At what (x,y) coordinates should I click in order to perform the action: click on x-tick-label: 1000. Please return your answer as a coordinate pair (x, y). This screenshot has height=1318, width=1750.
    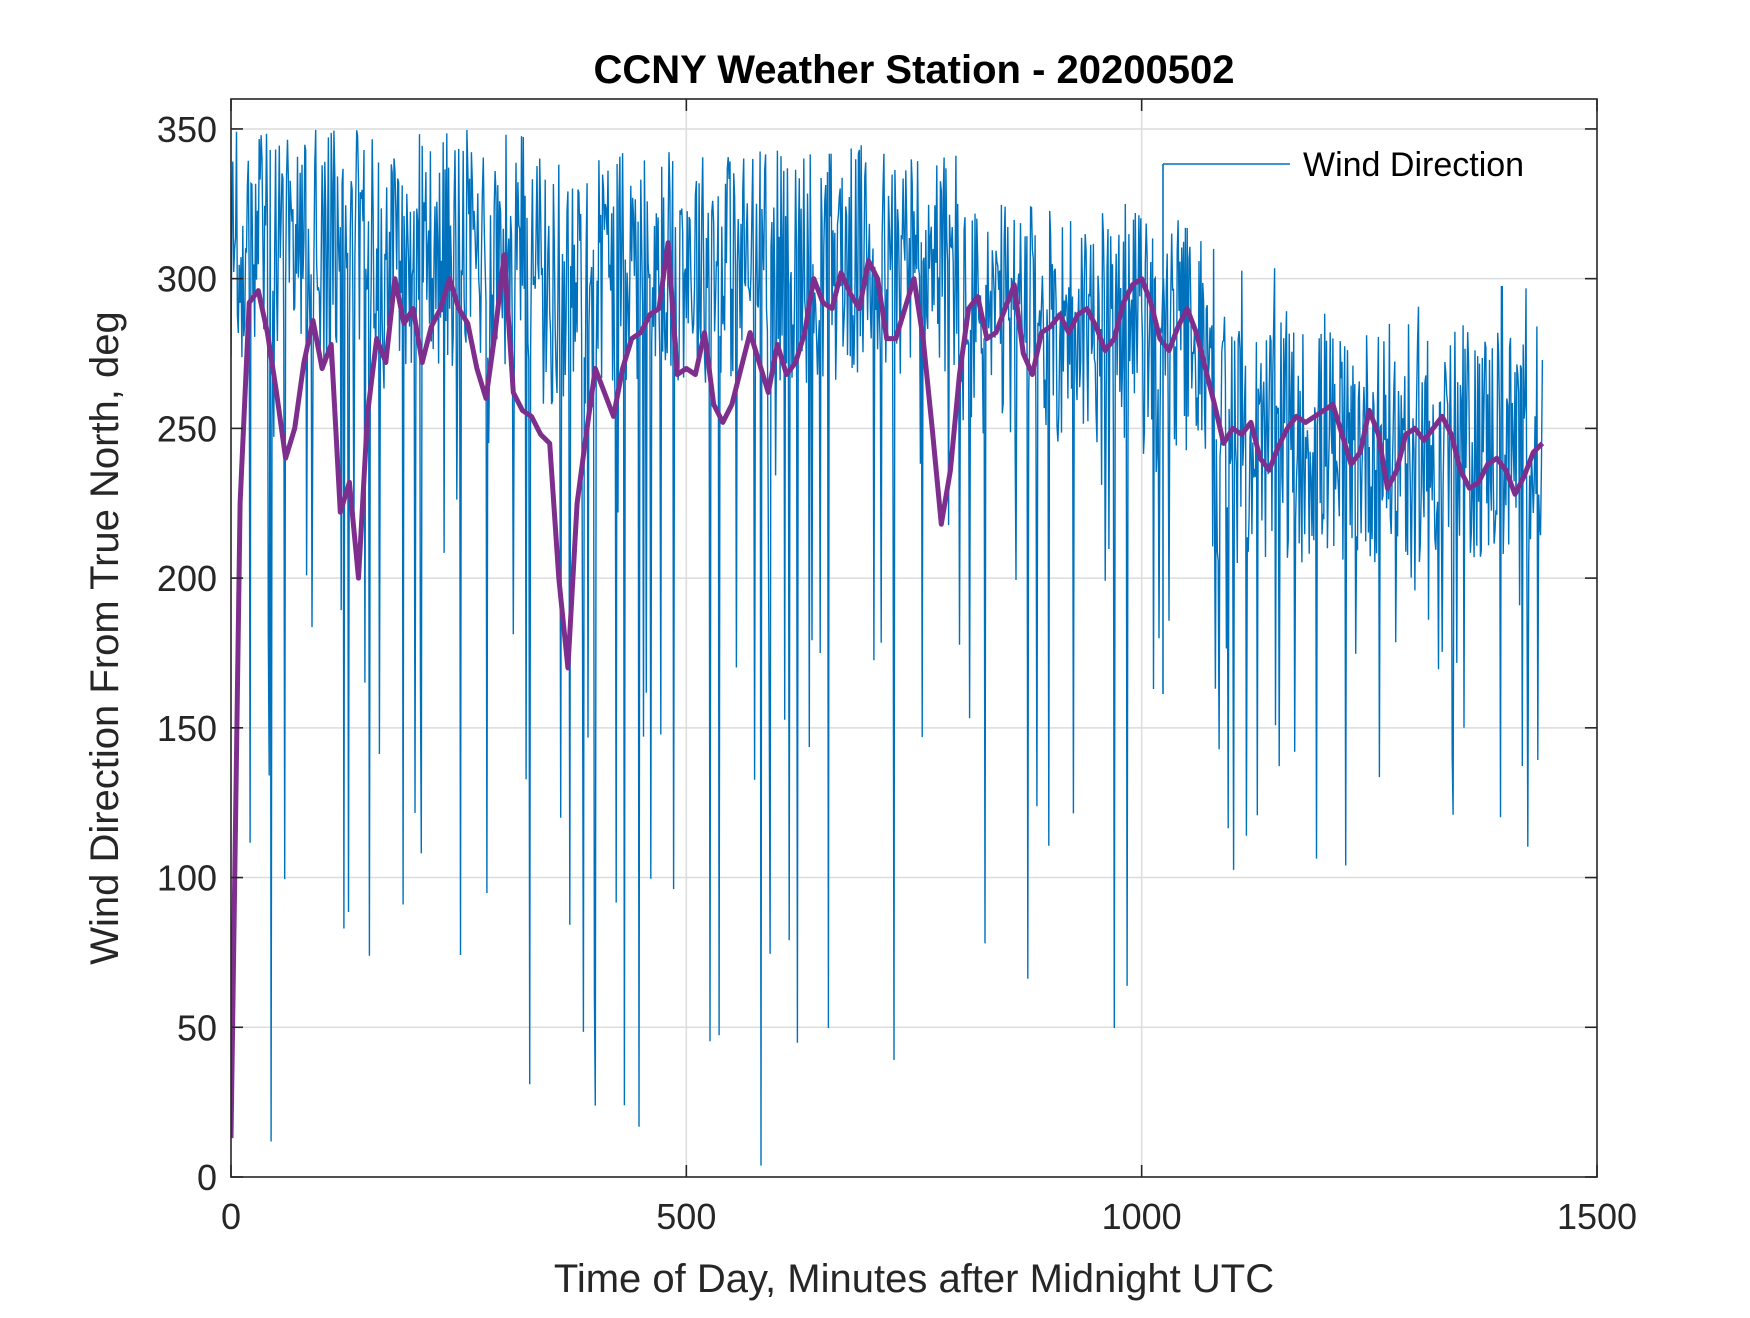
    Looking at the image, I should click on (1142, 1216).